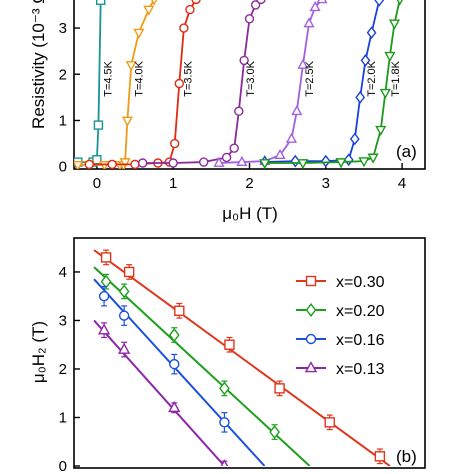  Describe the element at coordinates (340, 326) in the screenshot. I see `panel-b-legend: x=0.30 x=0.20 x=0.16 x=0.13` at that location.